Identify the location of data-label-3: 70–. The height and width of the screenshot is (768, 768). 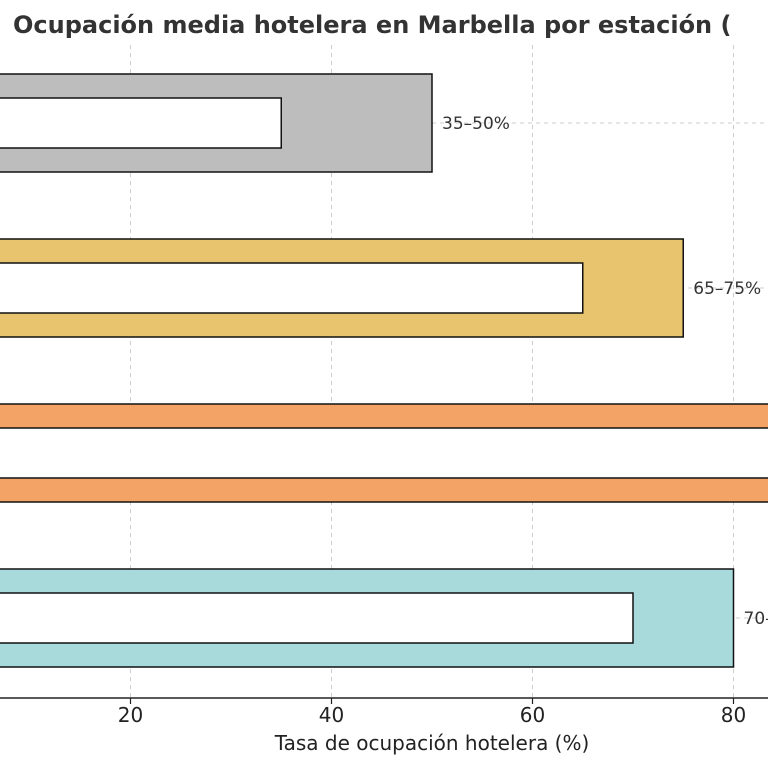
(756, 619).